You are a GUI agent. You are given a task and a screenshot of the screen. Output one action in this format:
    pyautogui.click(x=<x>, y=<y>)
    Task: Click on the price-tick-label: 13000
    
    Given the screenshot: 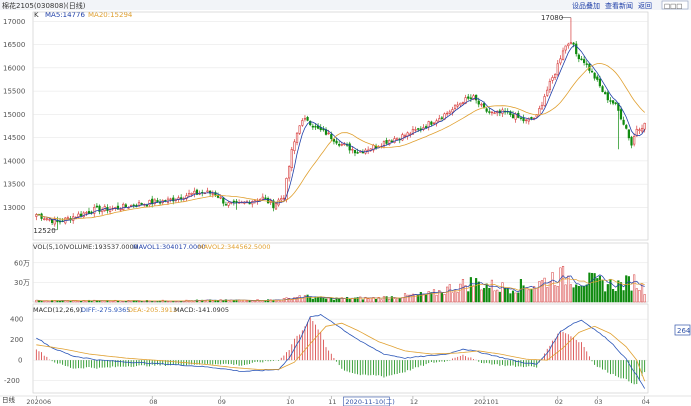 What is the action you would take?
    pyautogui.click(x=14, y=208)
    